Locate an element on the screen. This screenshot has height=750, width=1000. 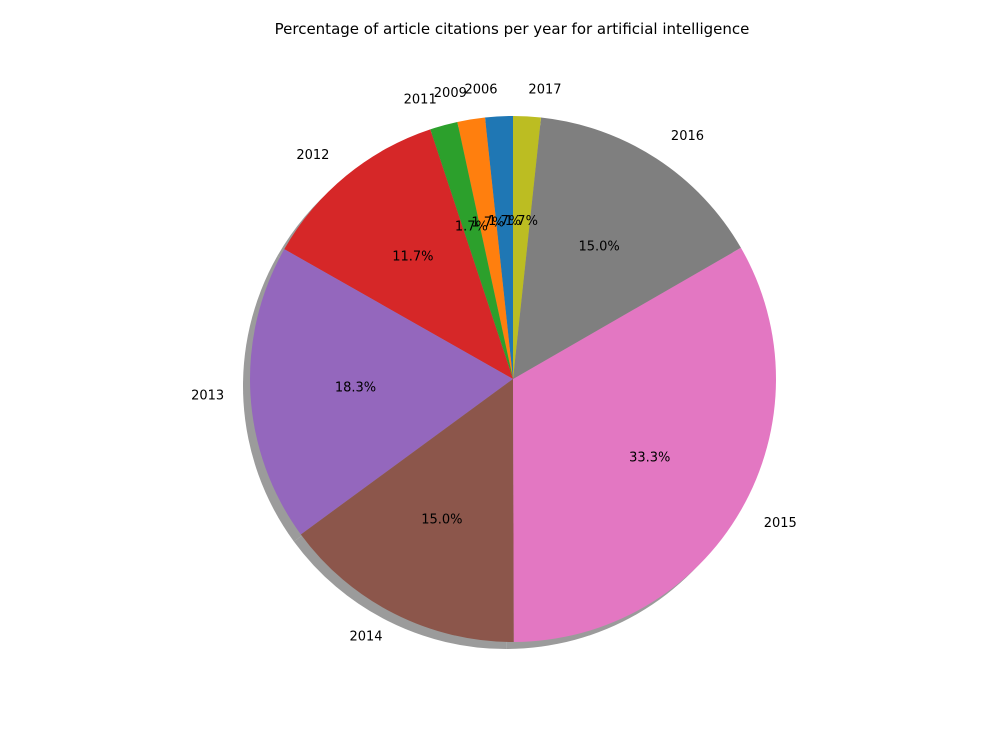
slice-2006-percent: 1.7% is located at coordinates (504, 221).